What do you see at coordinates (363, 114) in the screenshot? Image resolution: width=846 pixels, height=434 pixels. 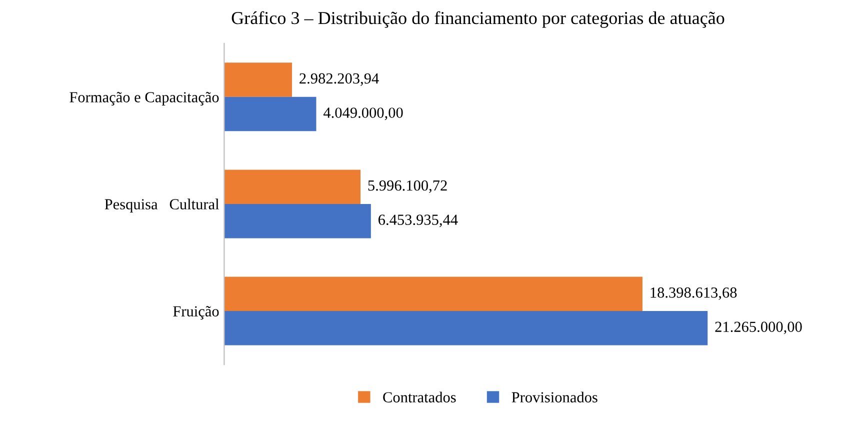 I see `data-label: 4.049.000,00` at bounding box center [363, 114].